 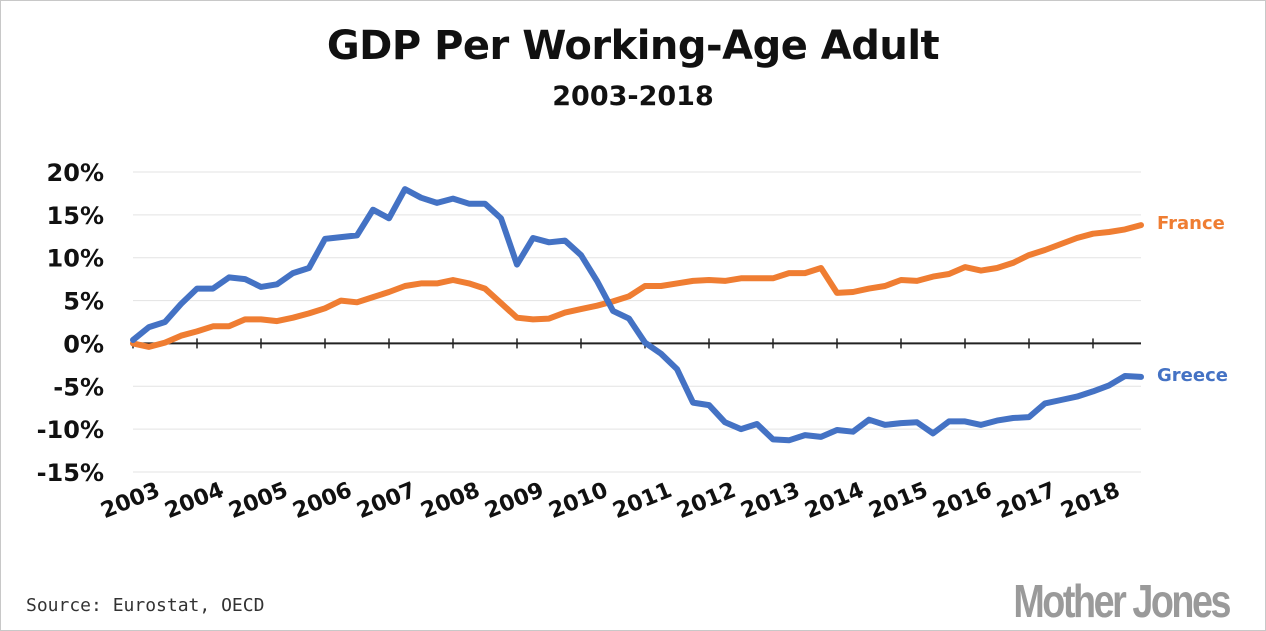 I want to click on y-tick-label: 15%, so click(x=75, y=216).